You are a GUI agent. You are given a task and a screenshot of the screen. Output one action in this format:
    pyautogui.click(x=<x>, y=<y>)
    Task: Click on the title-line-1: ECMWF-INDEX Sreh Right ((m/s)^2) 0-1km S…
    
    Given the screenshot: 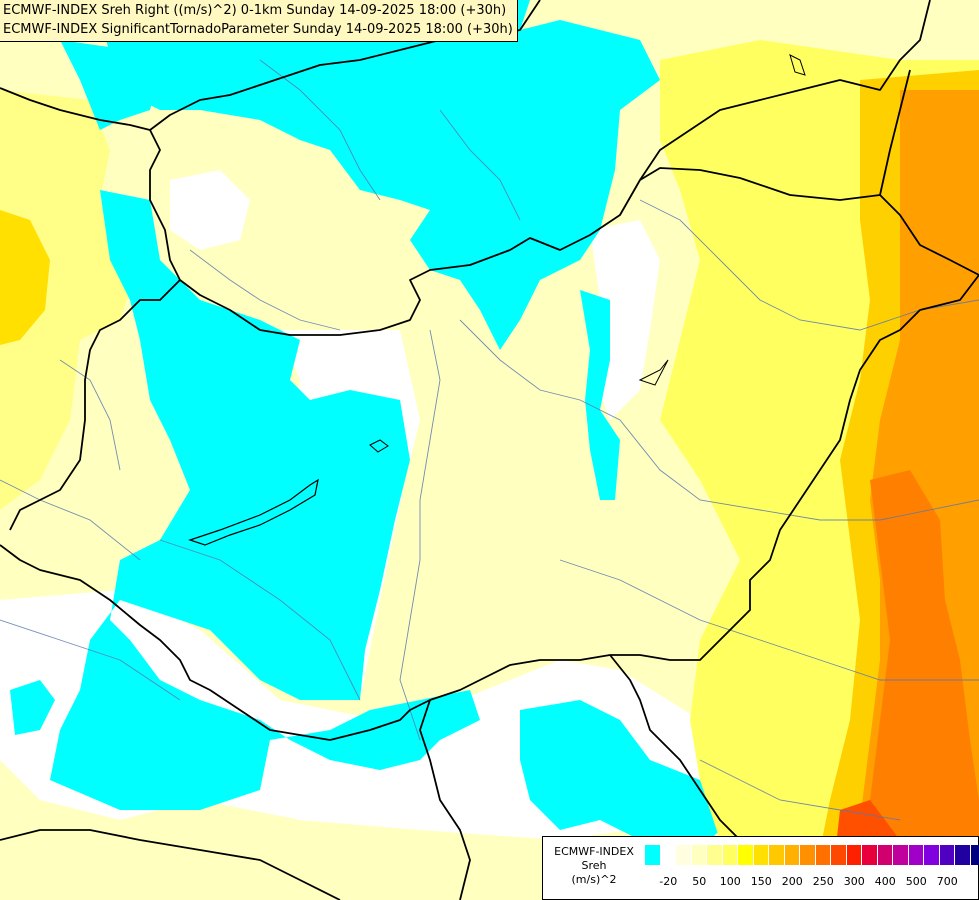 What is the action you would take?
    pyautogui.click(x=255, y=10)
    